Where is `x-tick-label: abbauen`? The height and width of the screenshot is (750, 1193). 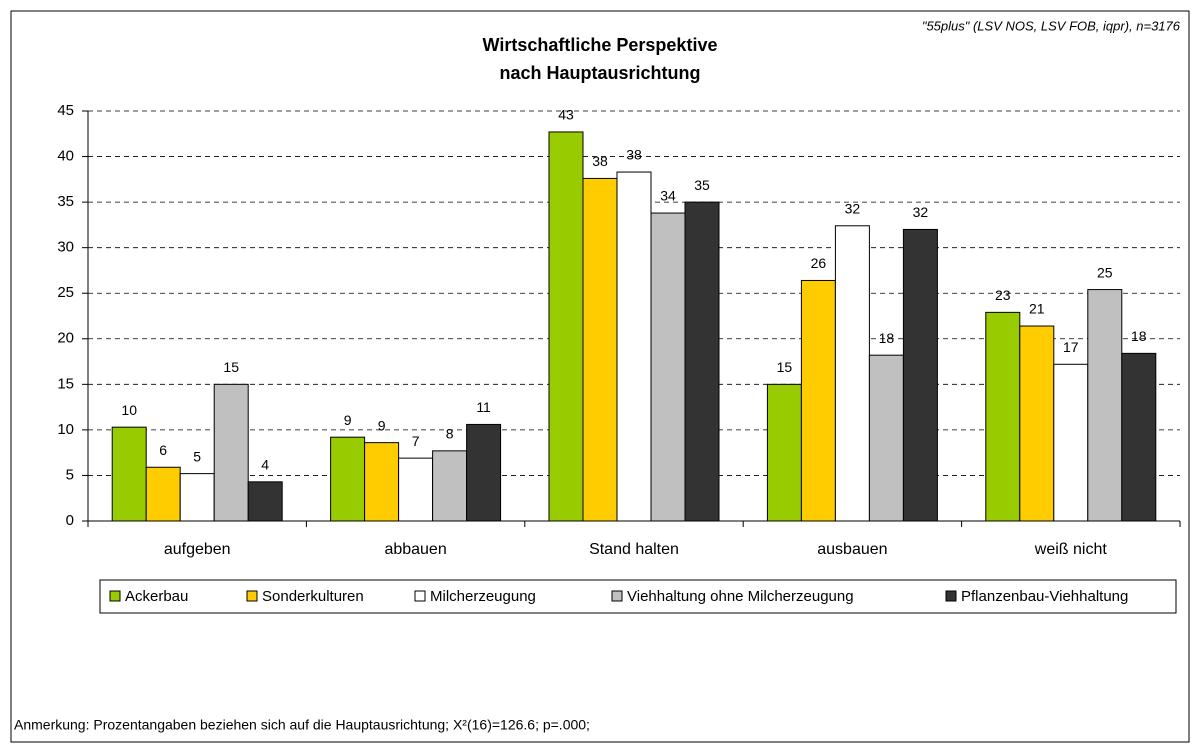 x-tick-label: abbauen is located at coordinates (415, 549).